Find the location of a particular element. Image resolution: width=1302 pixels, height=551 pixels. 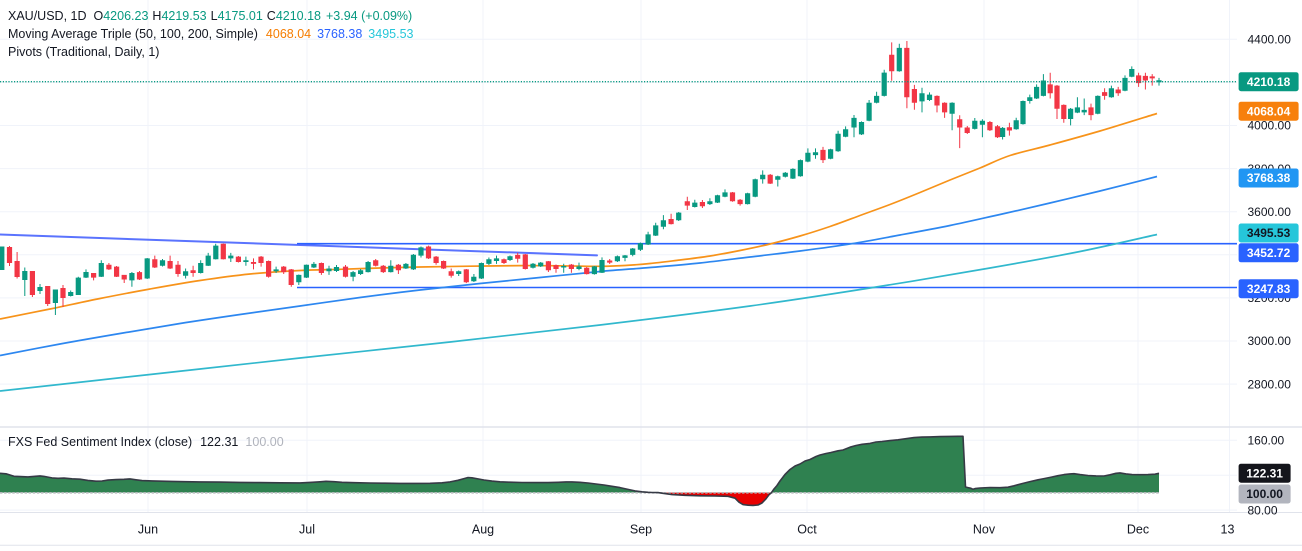

svg-text: 4068.04 is located at coordinates (1269, 111).